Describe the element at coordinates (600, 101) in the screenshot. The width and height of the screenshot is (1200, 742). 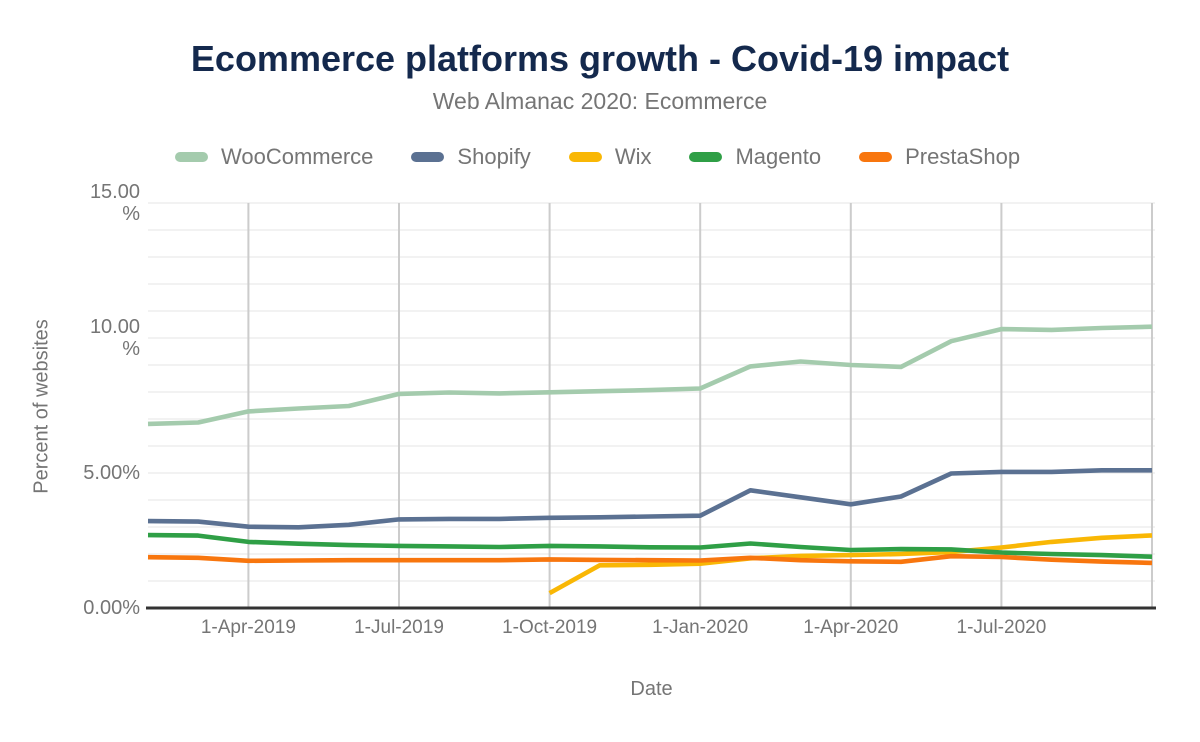
I see `chart-subtitle: Web Almanac 2020: Ecommerce` at that location.